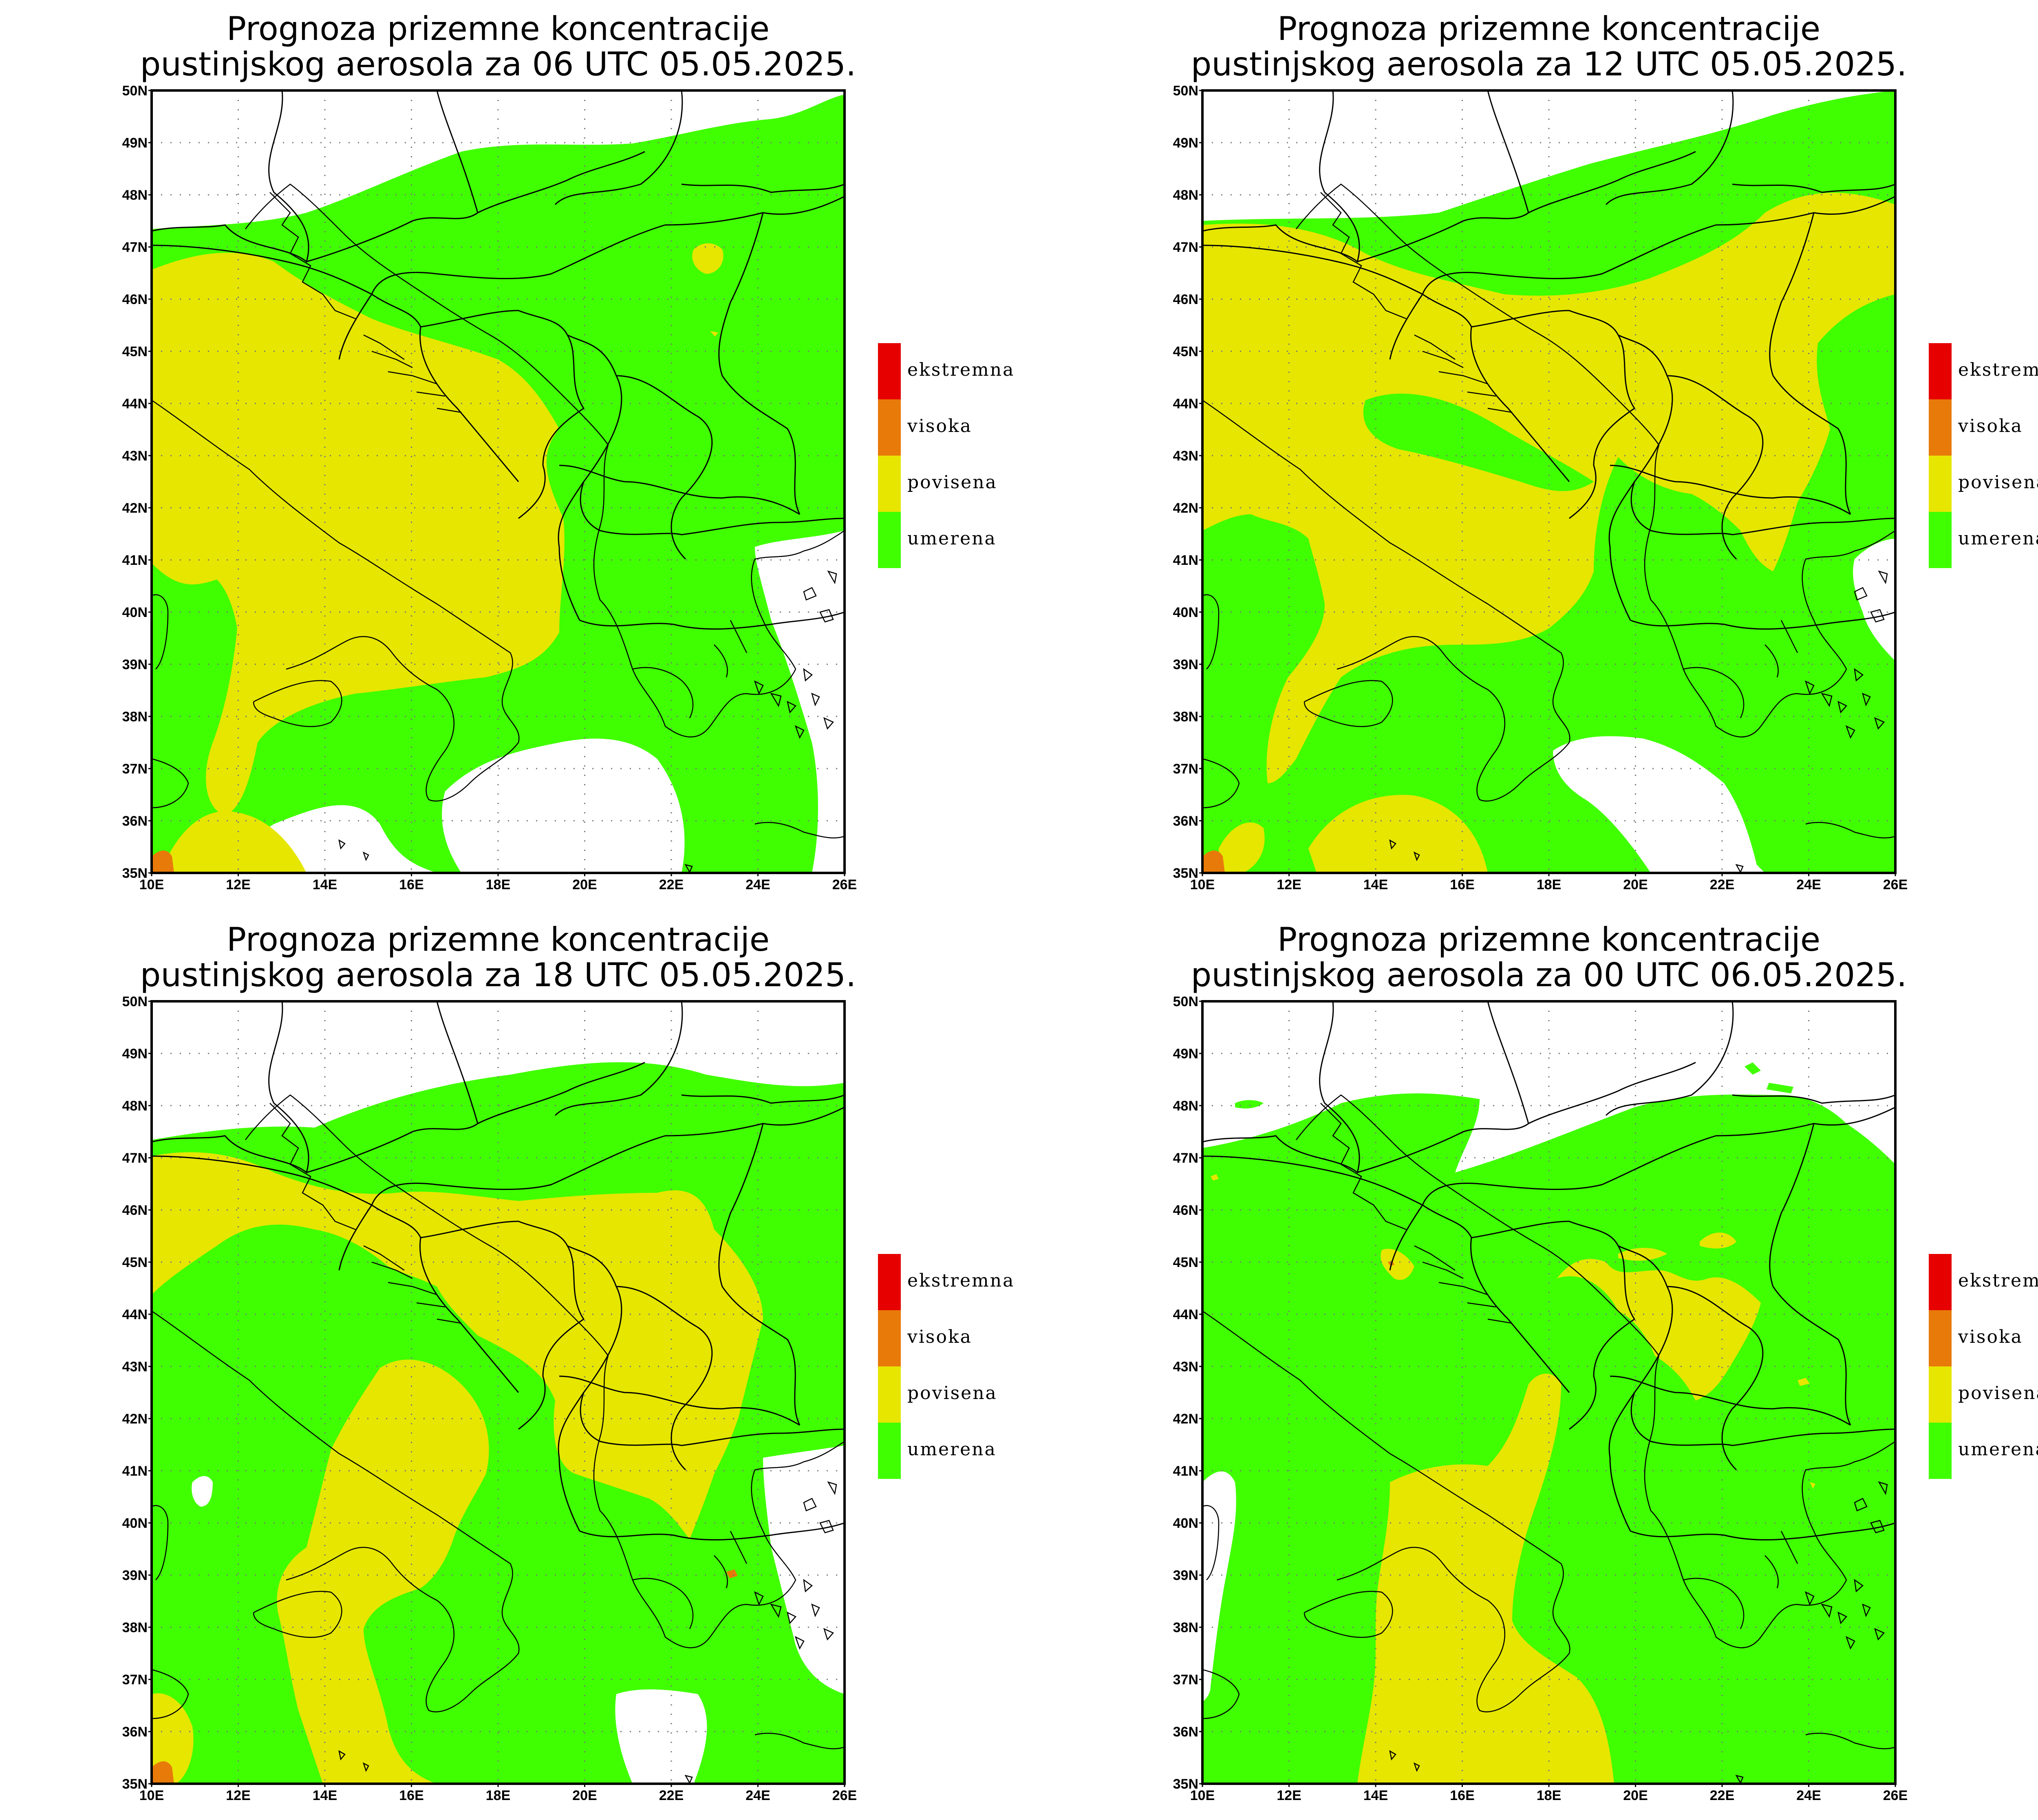 Image resolution: width=2038 pixels, height=1820 pixels. What do you see at coordinates (1809, 1795) in the screenshot?
I see `lon-tick-label: 24E` at bounding box center [1809, 1795].